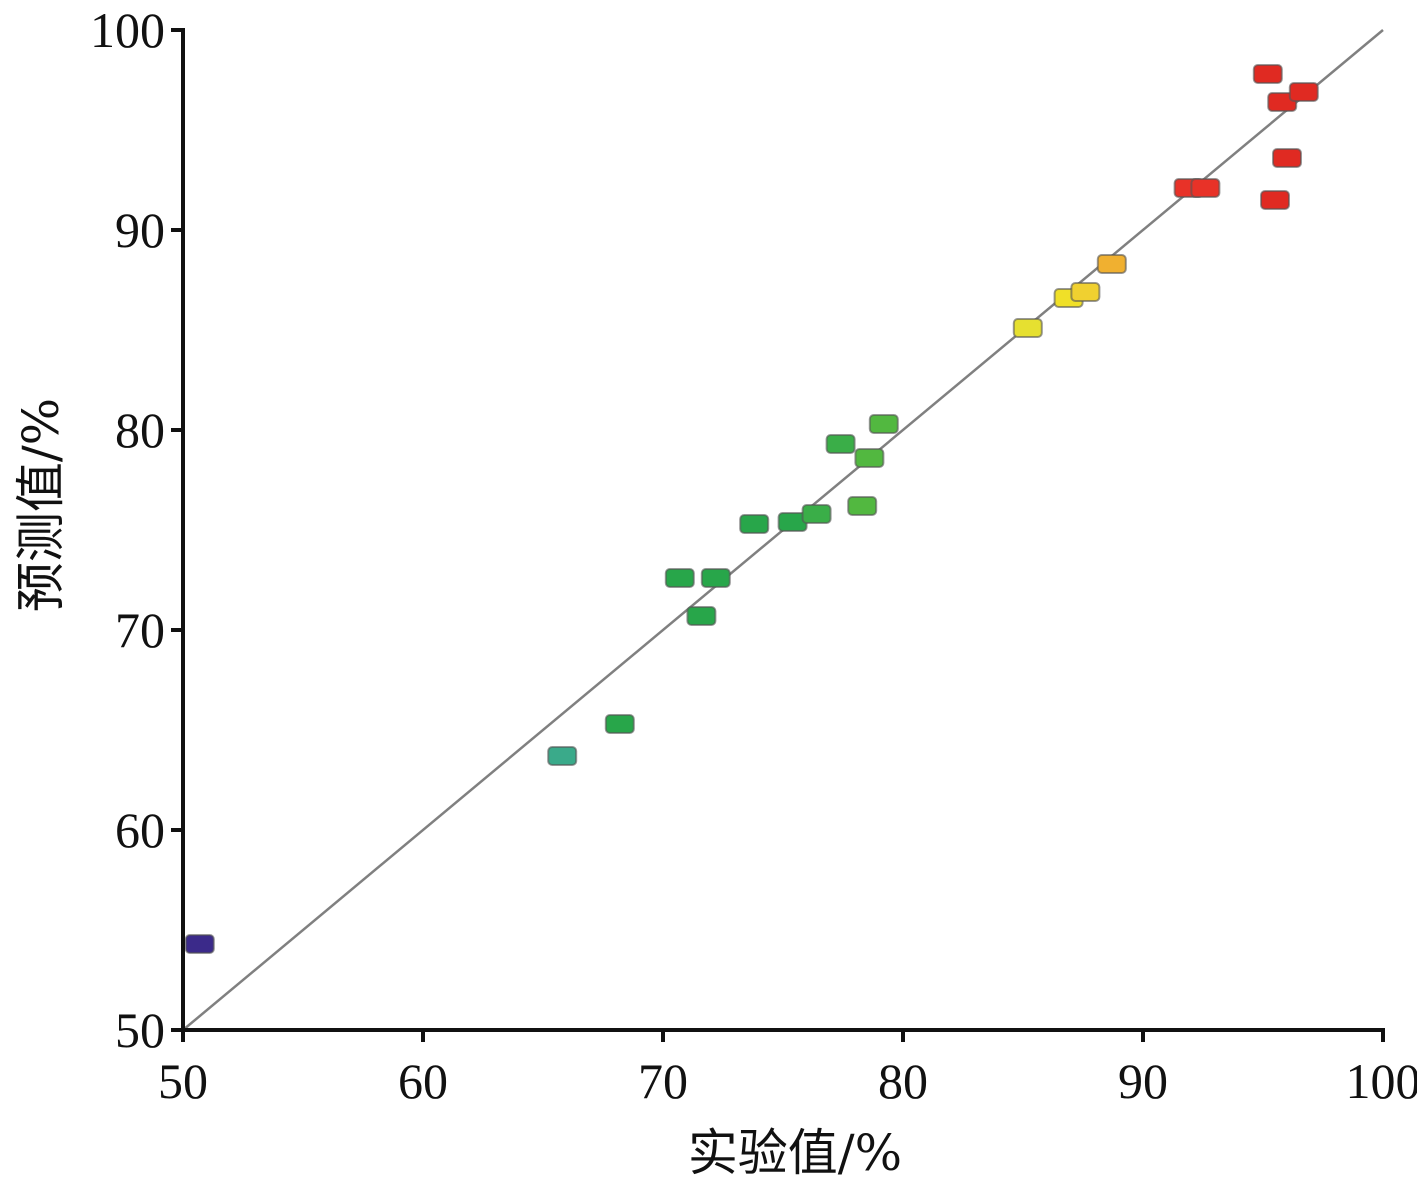 Image resolution: width=1417 pixels, height=1181 pixels. I want to click on y-tick-label: 90, so click(140, 230).